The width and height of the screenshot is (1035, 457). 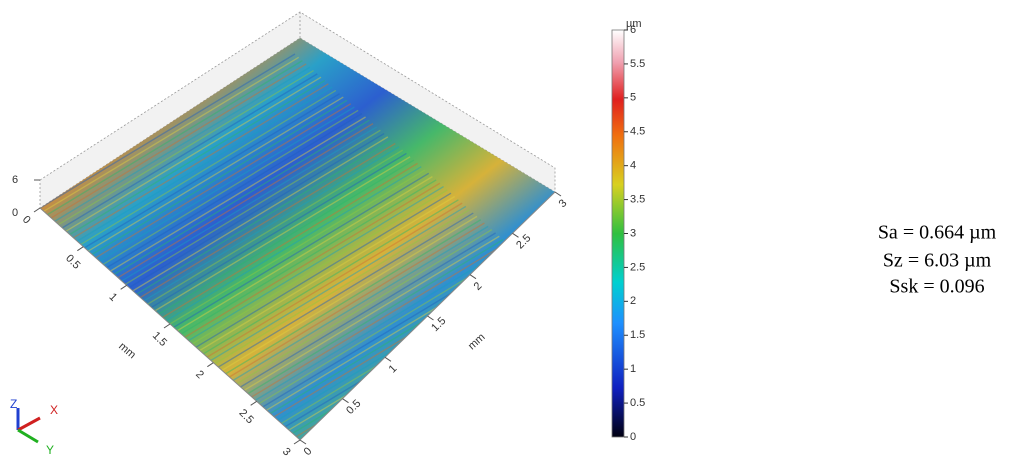 I want to click on colorbar-unit: µm, so click(x=634, y=24).